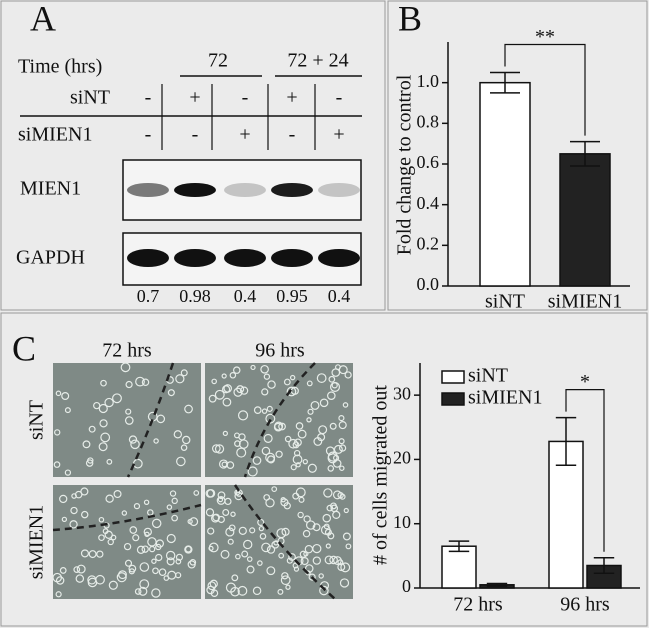  Describe the element at coordinates (37, 420) in the screenshot. I see `row-label: siNT` at that location.